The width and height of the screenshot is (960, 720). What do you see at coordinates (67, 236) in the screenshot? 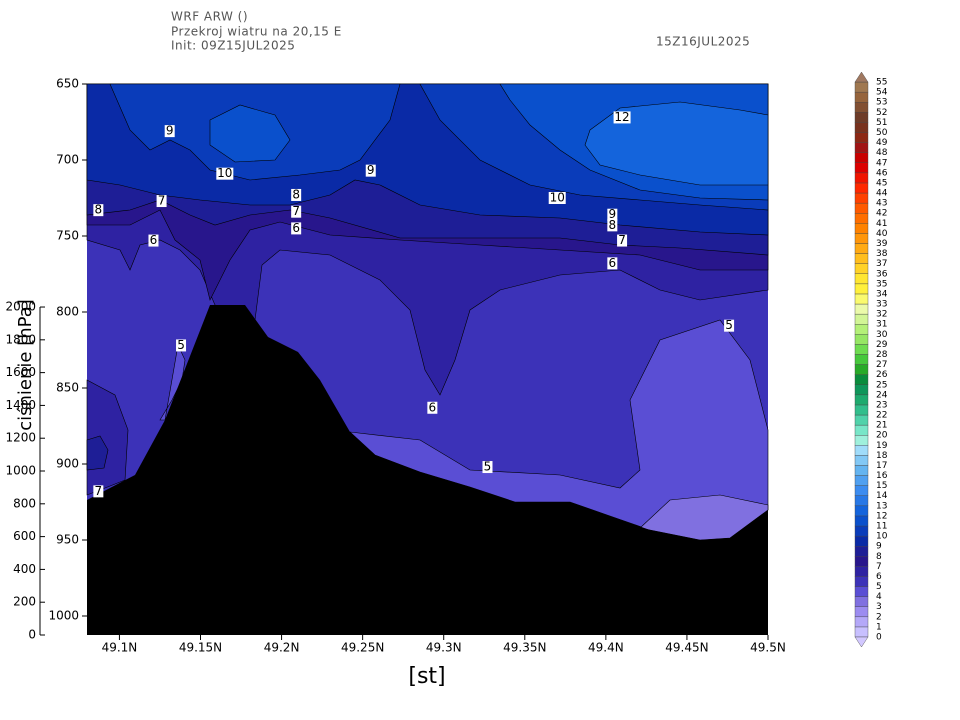
I see `y-tick-label: 750` at bounding box center [67, 236].